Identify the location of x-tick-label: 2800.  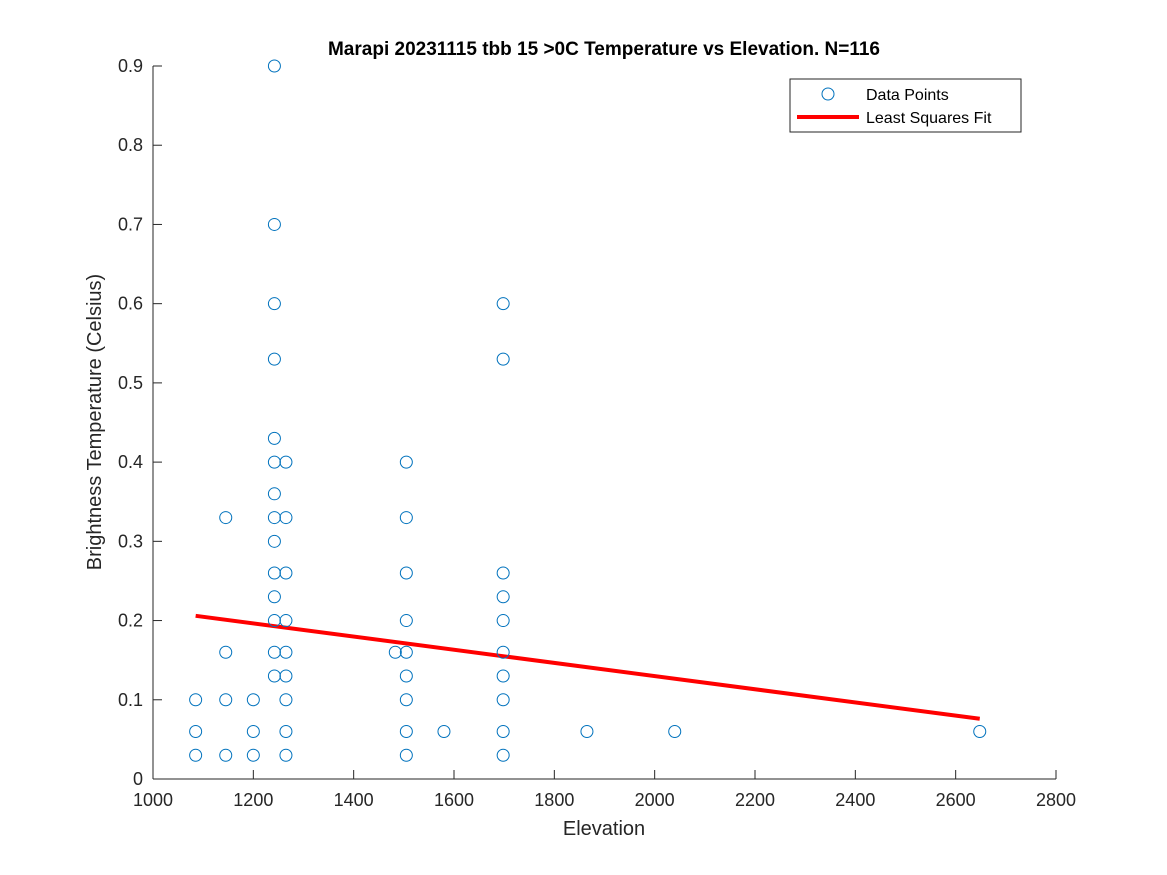
(1056, 800).